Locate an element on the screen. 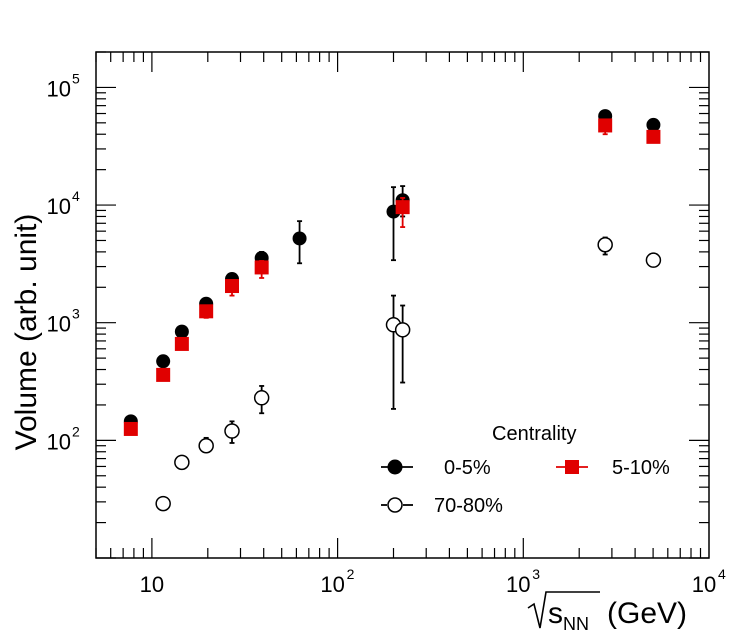 The image size is (747, 637). x-tick-label: 10 3 is located at coordinates (523, 581).